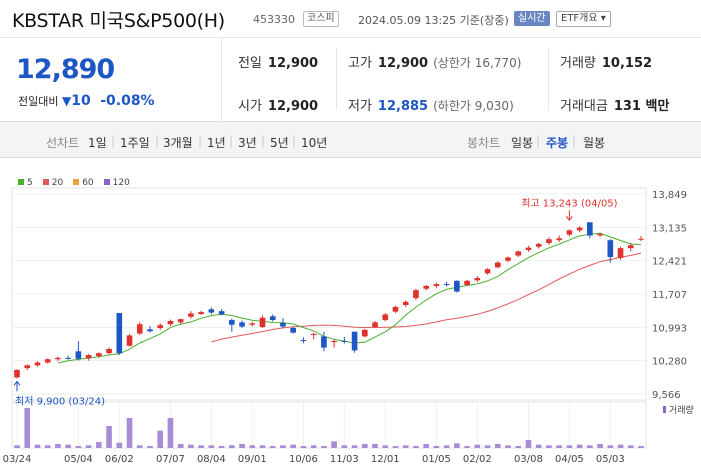 This screenshot has width=701, height=469. What do you see at coordinates (30, 183) in the screenshot?
I see `legend-label: 5` at bounding box center [30, 183].